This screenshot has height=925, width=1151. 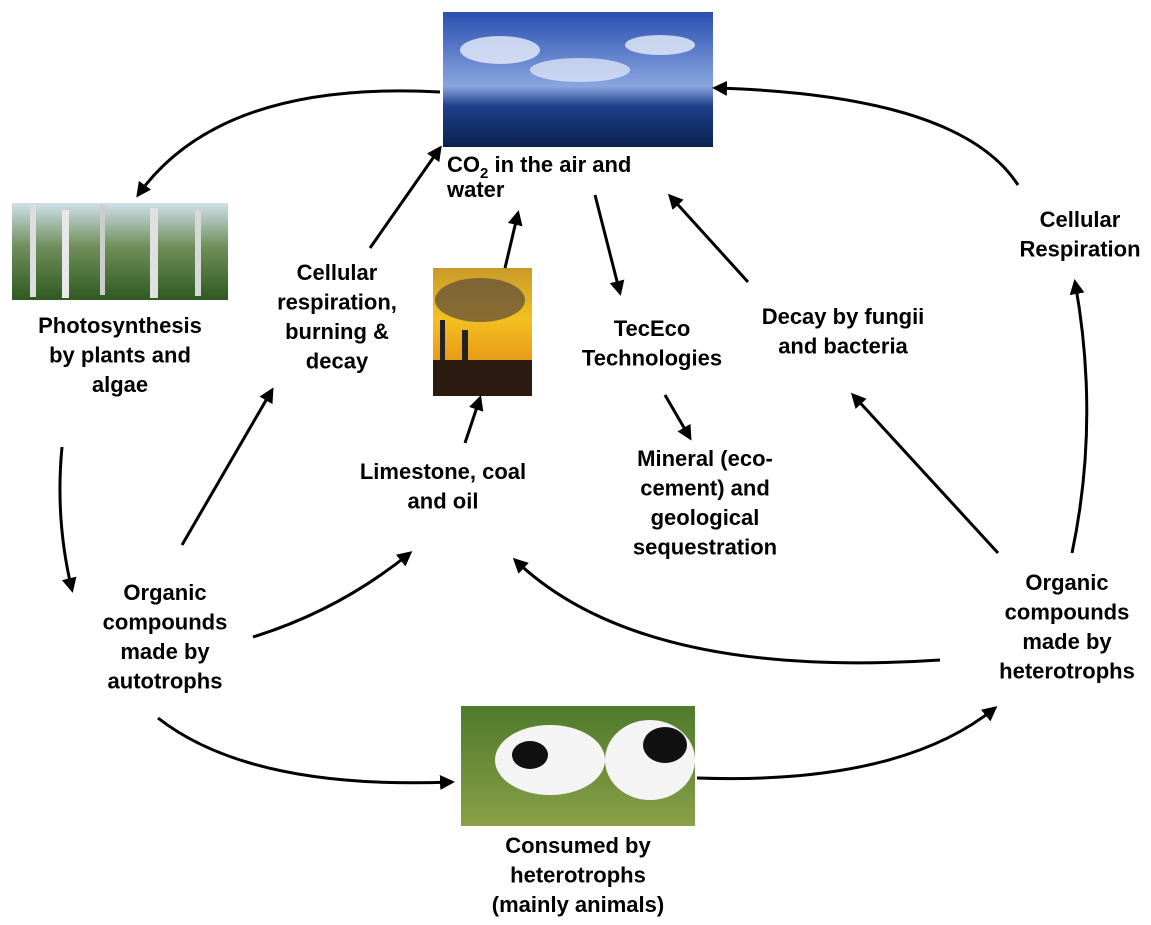 What do you see at coordinates (165, 622) in the screenshot?
I see `autotrophs-label: compounds` at bounding box center [165, 622].